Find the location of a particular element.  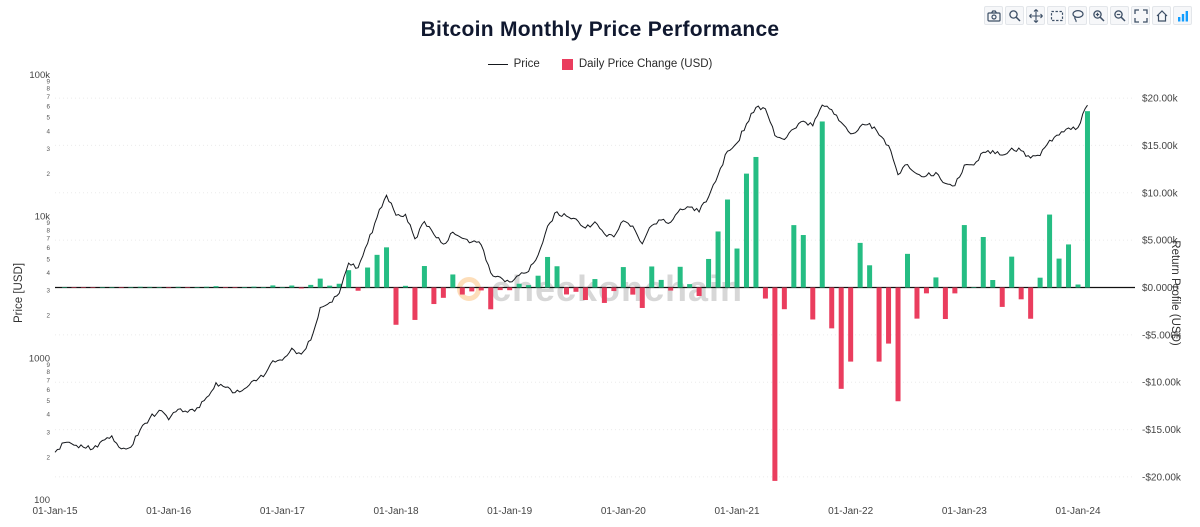

camera-button is located at coordinates (993, 15).